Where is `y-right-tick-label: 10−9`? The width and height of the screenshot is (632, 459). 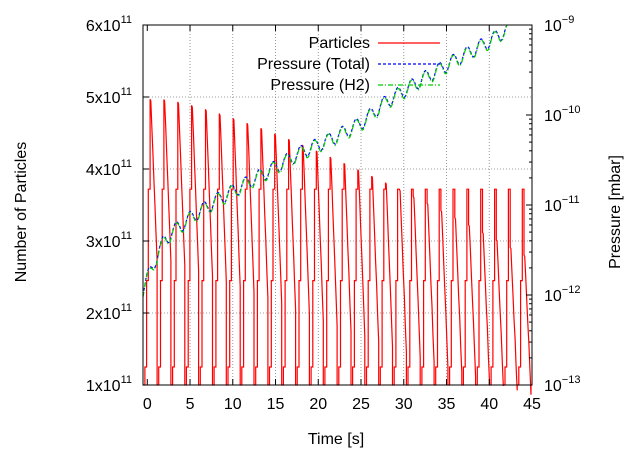
y-right-tick-label: 10−9 is located at coordinates (559, 24).